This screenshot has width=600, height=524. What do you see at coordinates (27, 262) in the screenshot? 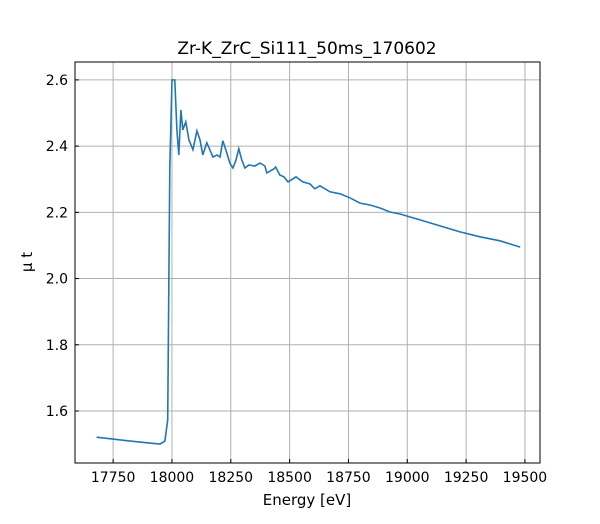
I see `y-axis-label: μ t` at bounding box center [27, 262].